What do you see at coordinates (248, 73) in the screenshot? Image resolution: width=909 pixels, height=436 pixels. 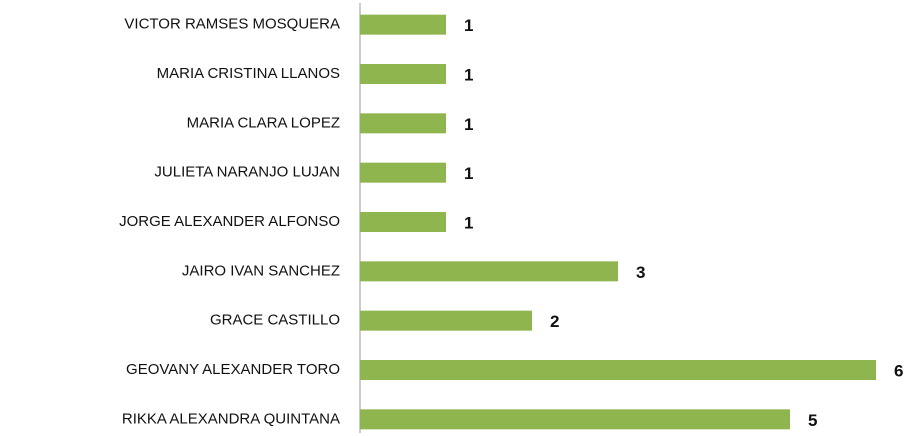 I see `category-label: MARIA CRISTINA LLANOS` at bounding box center [248, 73].